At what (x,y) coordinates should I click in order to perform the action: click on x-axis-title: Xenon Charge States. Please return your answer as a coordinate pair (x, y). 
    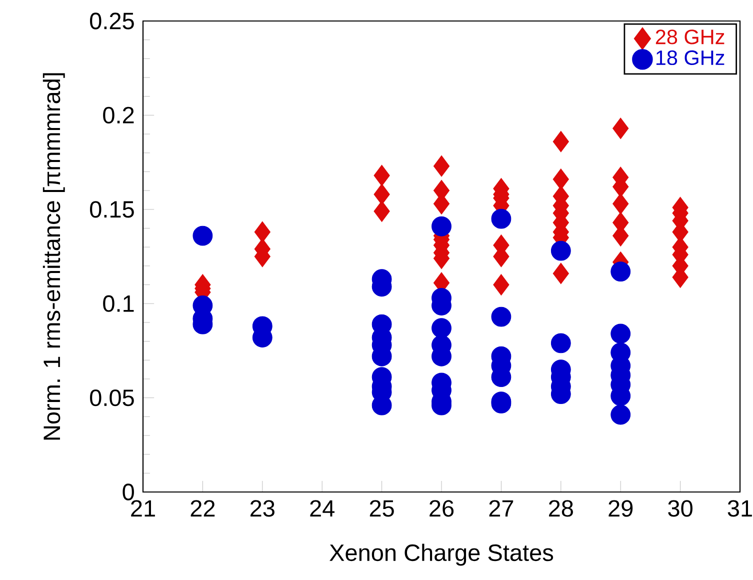
    Looking at the image, I should click on (442, 555).